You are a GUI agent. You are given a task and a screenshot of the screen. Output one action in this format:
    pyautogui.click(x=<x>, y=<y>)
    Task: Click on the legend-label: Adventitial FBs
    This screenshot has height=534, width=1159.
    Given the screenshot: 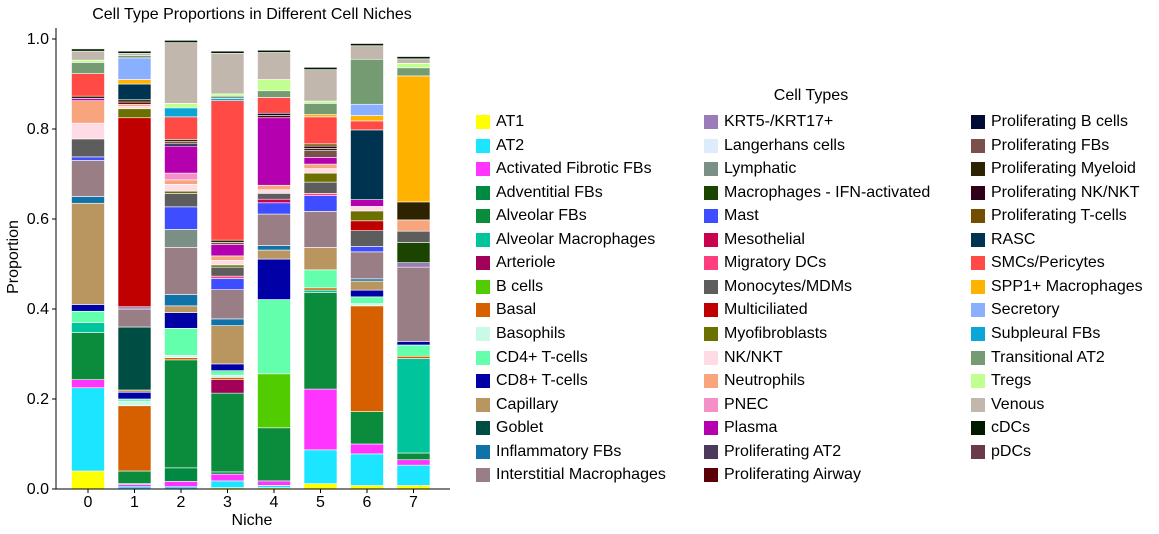 What is the action you would take?
    pyautogui.click(x=549, y=192)
    